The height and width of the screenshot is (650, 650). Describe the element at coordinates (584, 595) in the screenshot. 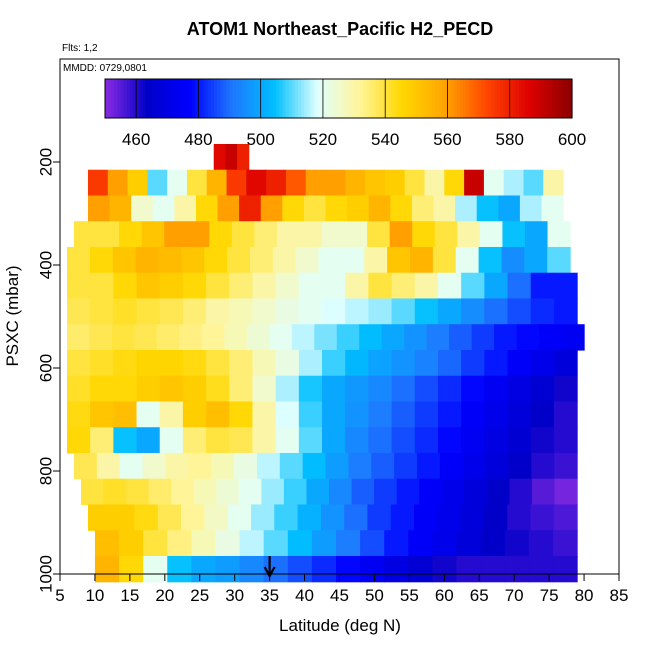

I see `x-tick-label: 80` at that location.